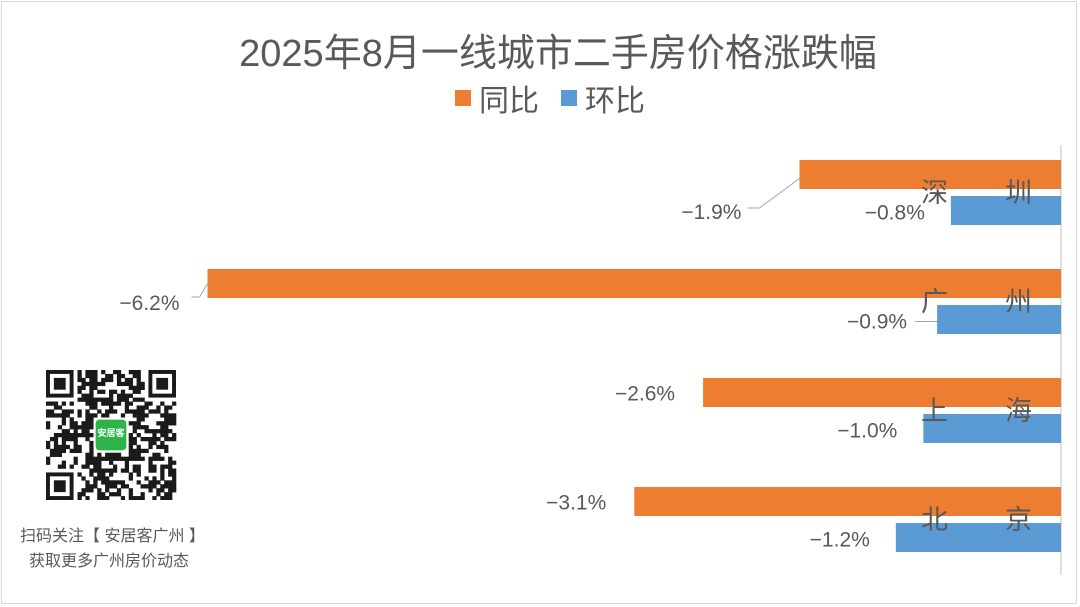  I want to click on qr-caption-line1: 扫码关注【 安居客广州 】, so click(112, 536).